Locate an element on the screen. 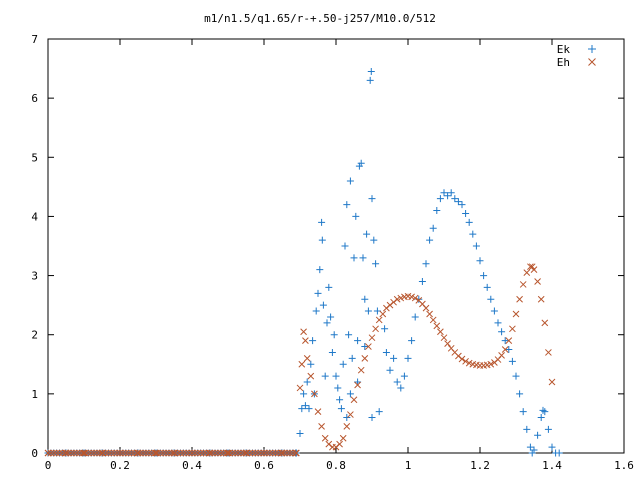 This screenshot has height=480, width=640. chart-title: m1/n1.5/q1.65/r-+.50-j257/M10.0/512 is located at coordinates (320, 18).